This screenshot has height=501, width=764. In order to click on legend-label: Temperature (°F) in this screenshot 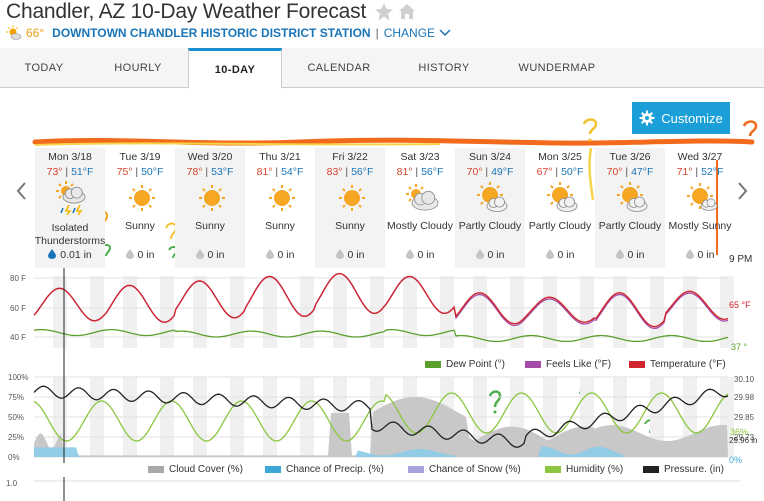, I will do `click(688, 364)`.